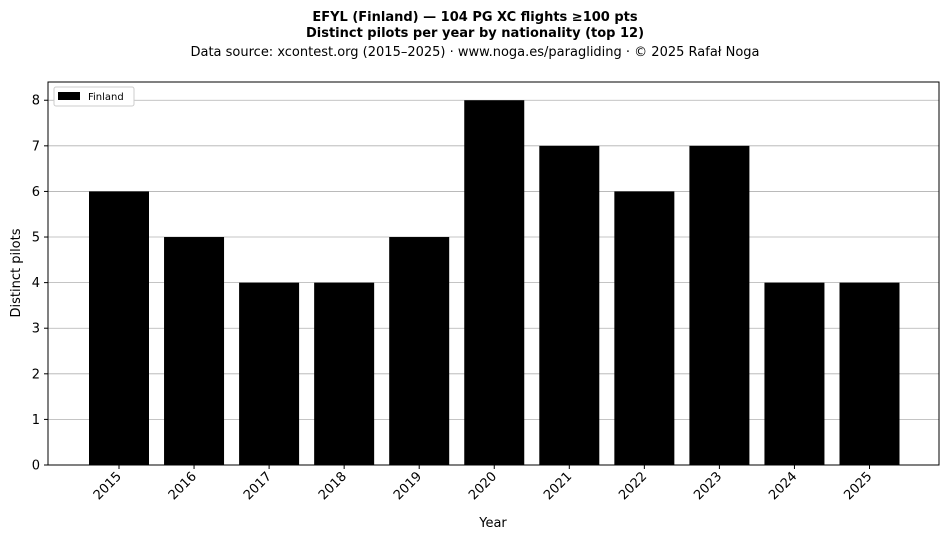  What do you see at coordinates (719, 305) in the screenshot?
I see `bar-2023` at bounding box center [719, 305].